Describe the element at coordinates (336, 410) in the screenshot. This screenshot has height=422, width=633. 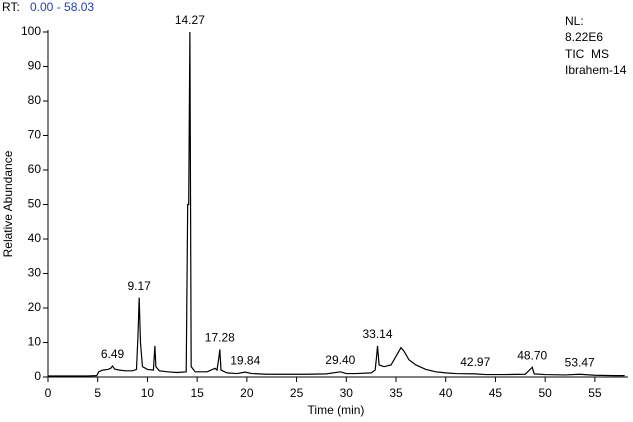
I see `x-axis-label: Time (min)` at that location.